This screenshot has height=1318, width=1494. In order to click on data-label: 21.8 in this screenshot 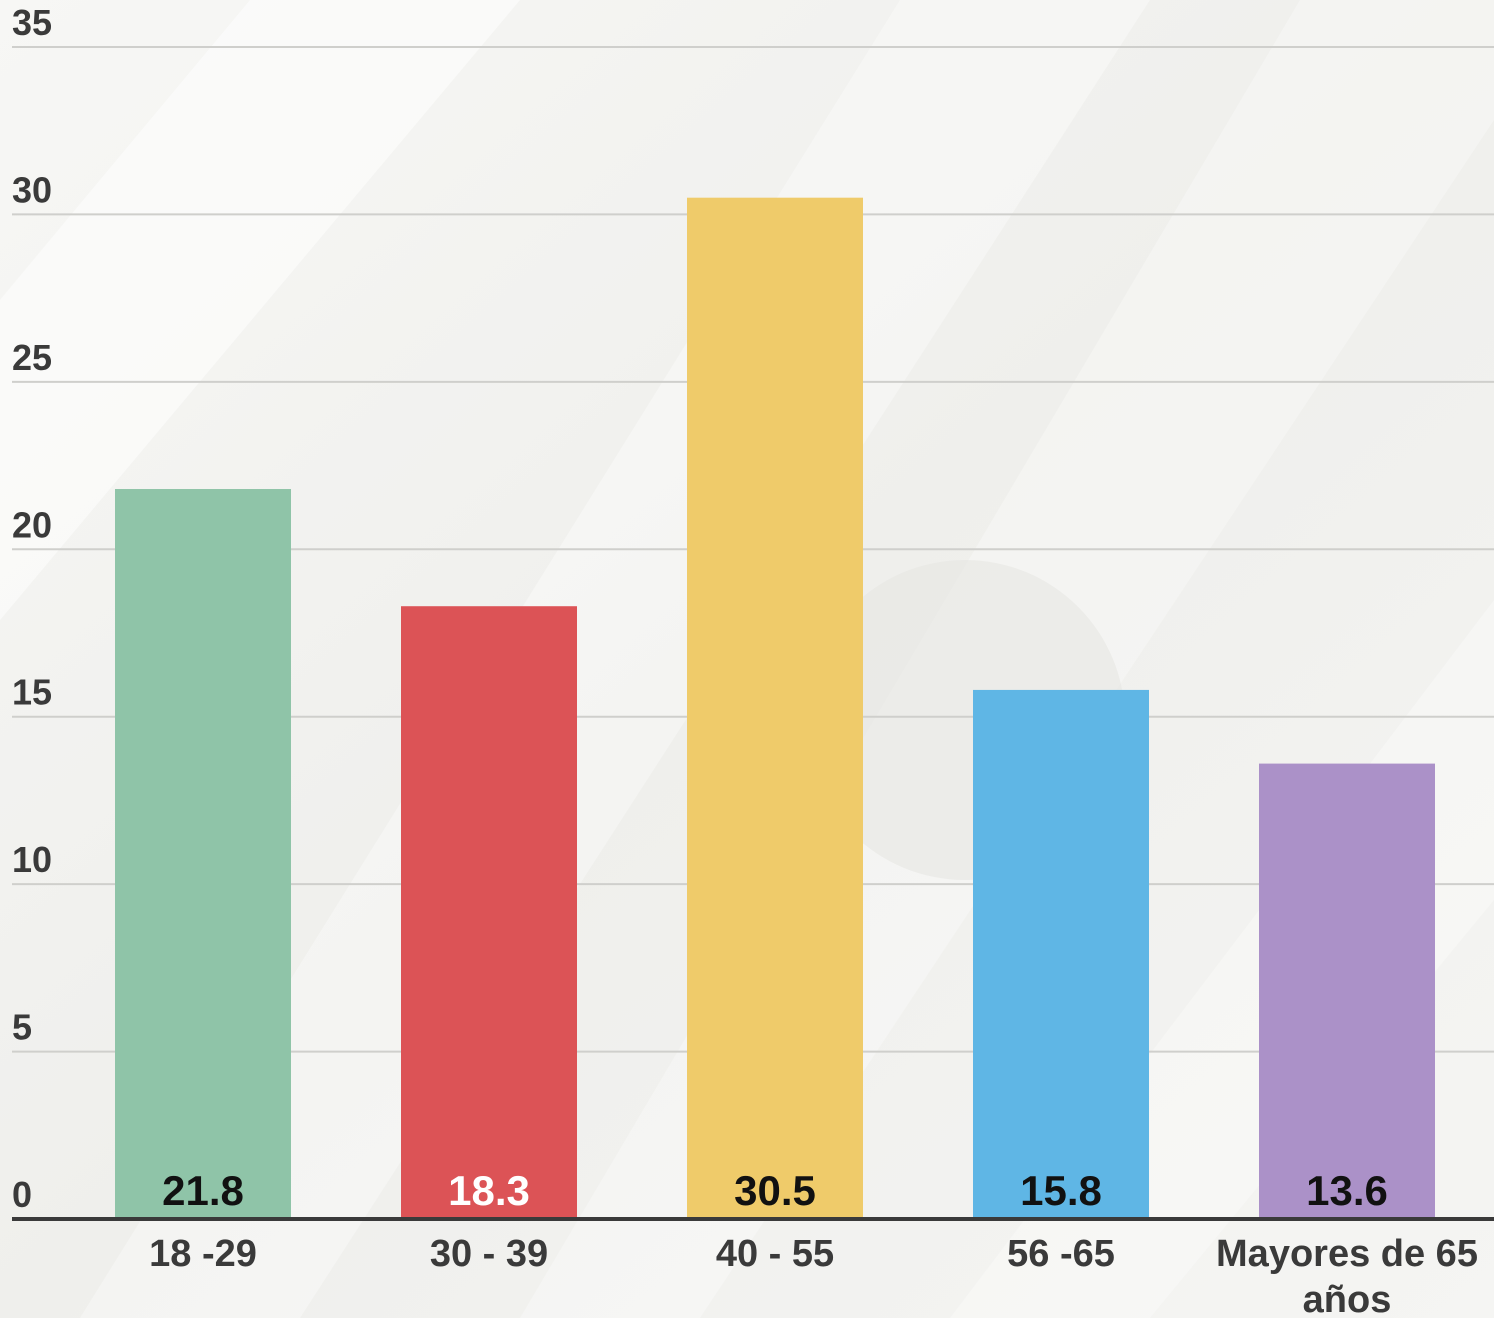, I will do `click(203, 1190)`.